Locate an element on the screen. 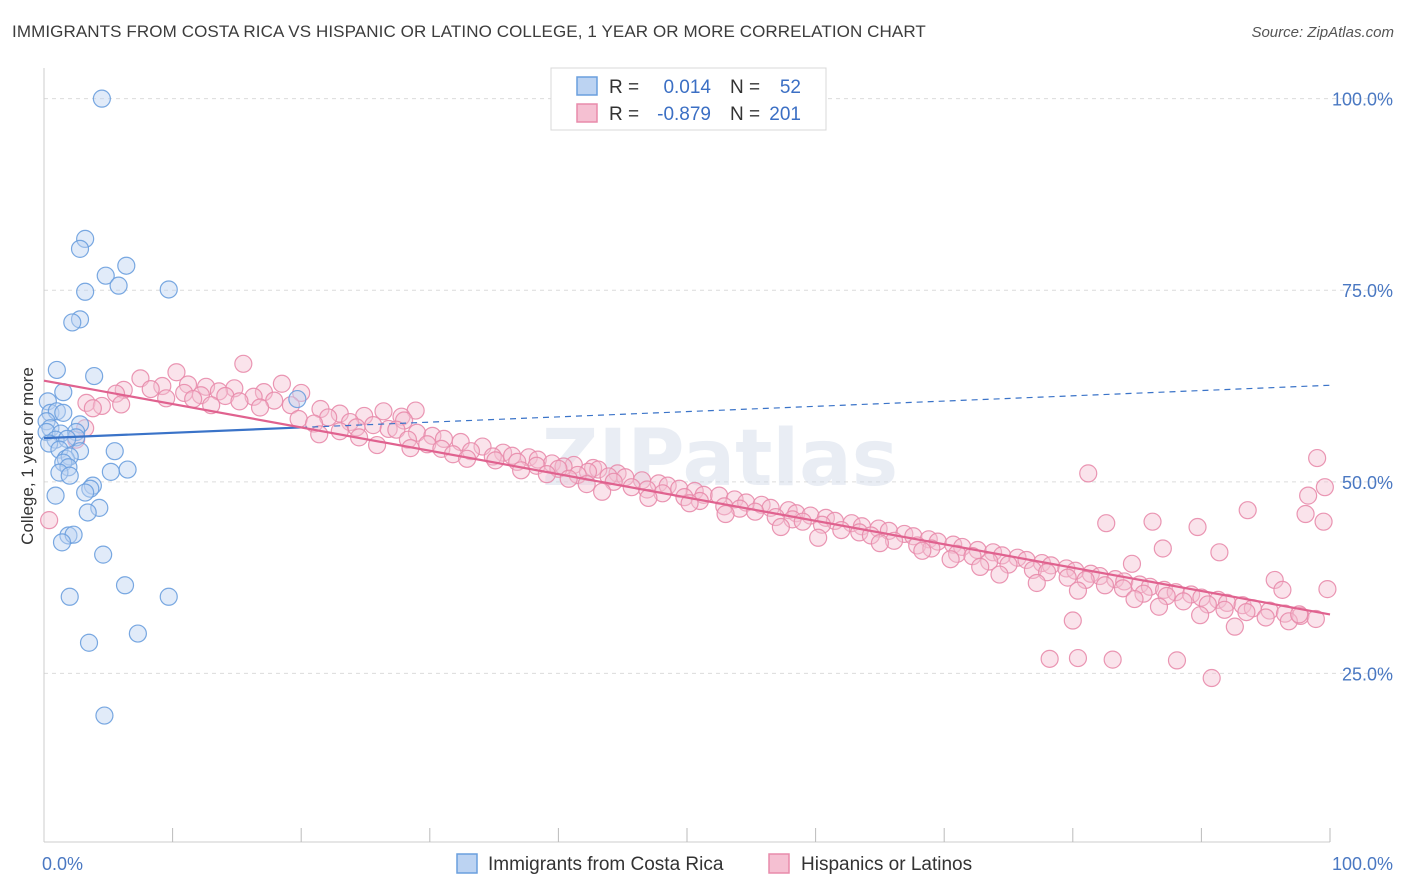  trend-line-costa-rica is located at coordinates (172, 433).